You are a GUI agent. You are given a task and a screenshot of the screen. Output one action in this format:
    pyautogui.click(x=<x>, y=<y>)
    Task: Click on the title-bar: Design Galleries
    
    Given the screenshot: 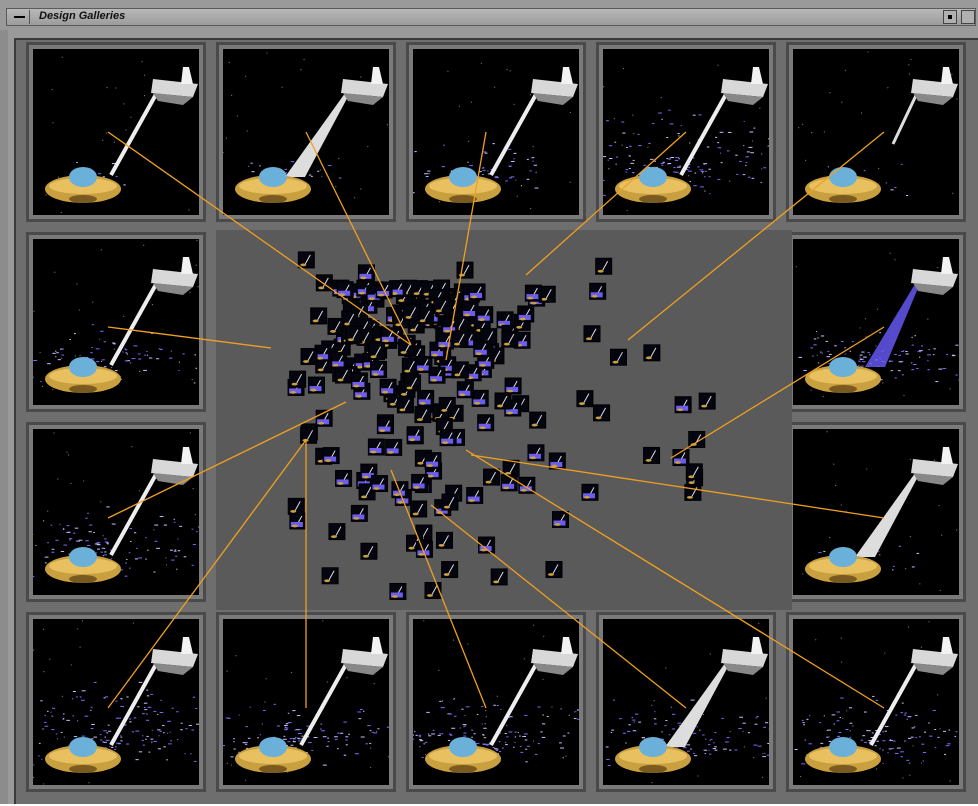 What is the action you would take?
    pyautogui.click(x=491, y=17)
    